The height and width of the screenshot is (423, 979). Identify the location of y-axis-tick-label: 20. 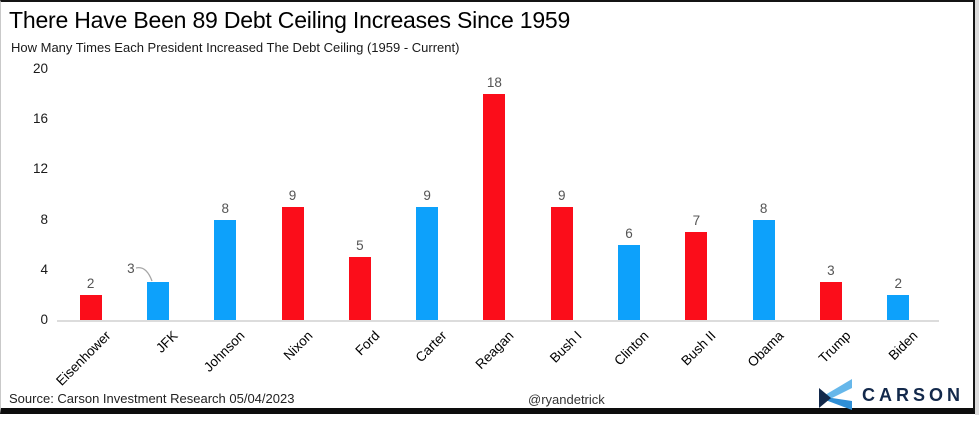
(40, 68).